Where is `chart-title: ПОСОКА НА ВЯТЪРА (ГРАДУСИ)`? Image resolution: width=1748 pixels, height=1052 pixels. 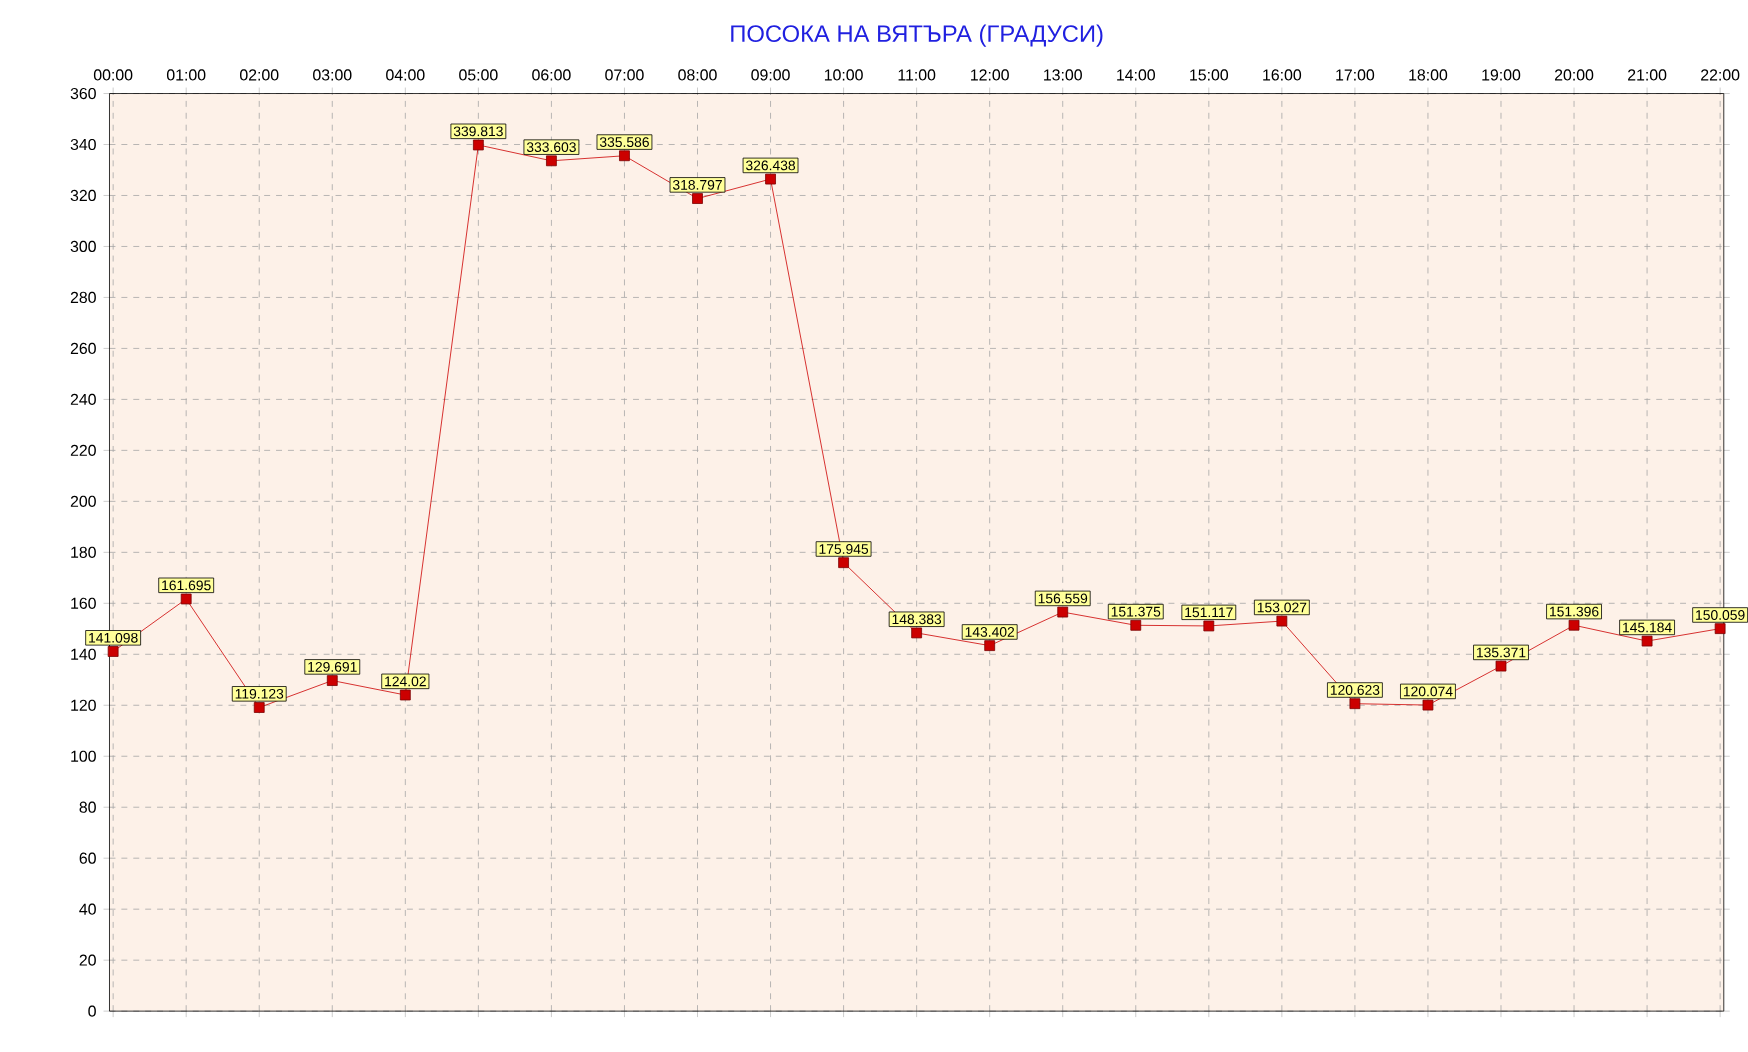
chart-title: ПОСОКА НА ВЯТЪРА (ГРАДУСИ) is located at coordinates (917, 35).